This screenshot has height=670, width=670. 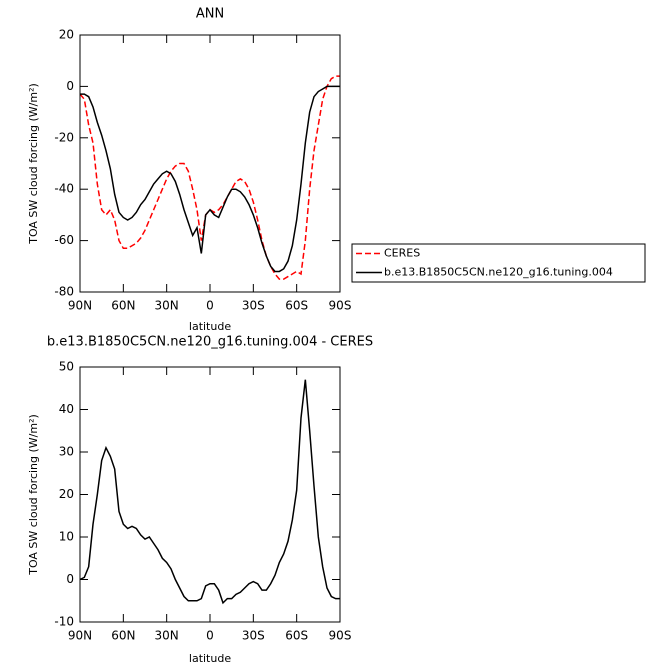 I want to click on plot-frame, so click(x=210, y=494).